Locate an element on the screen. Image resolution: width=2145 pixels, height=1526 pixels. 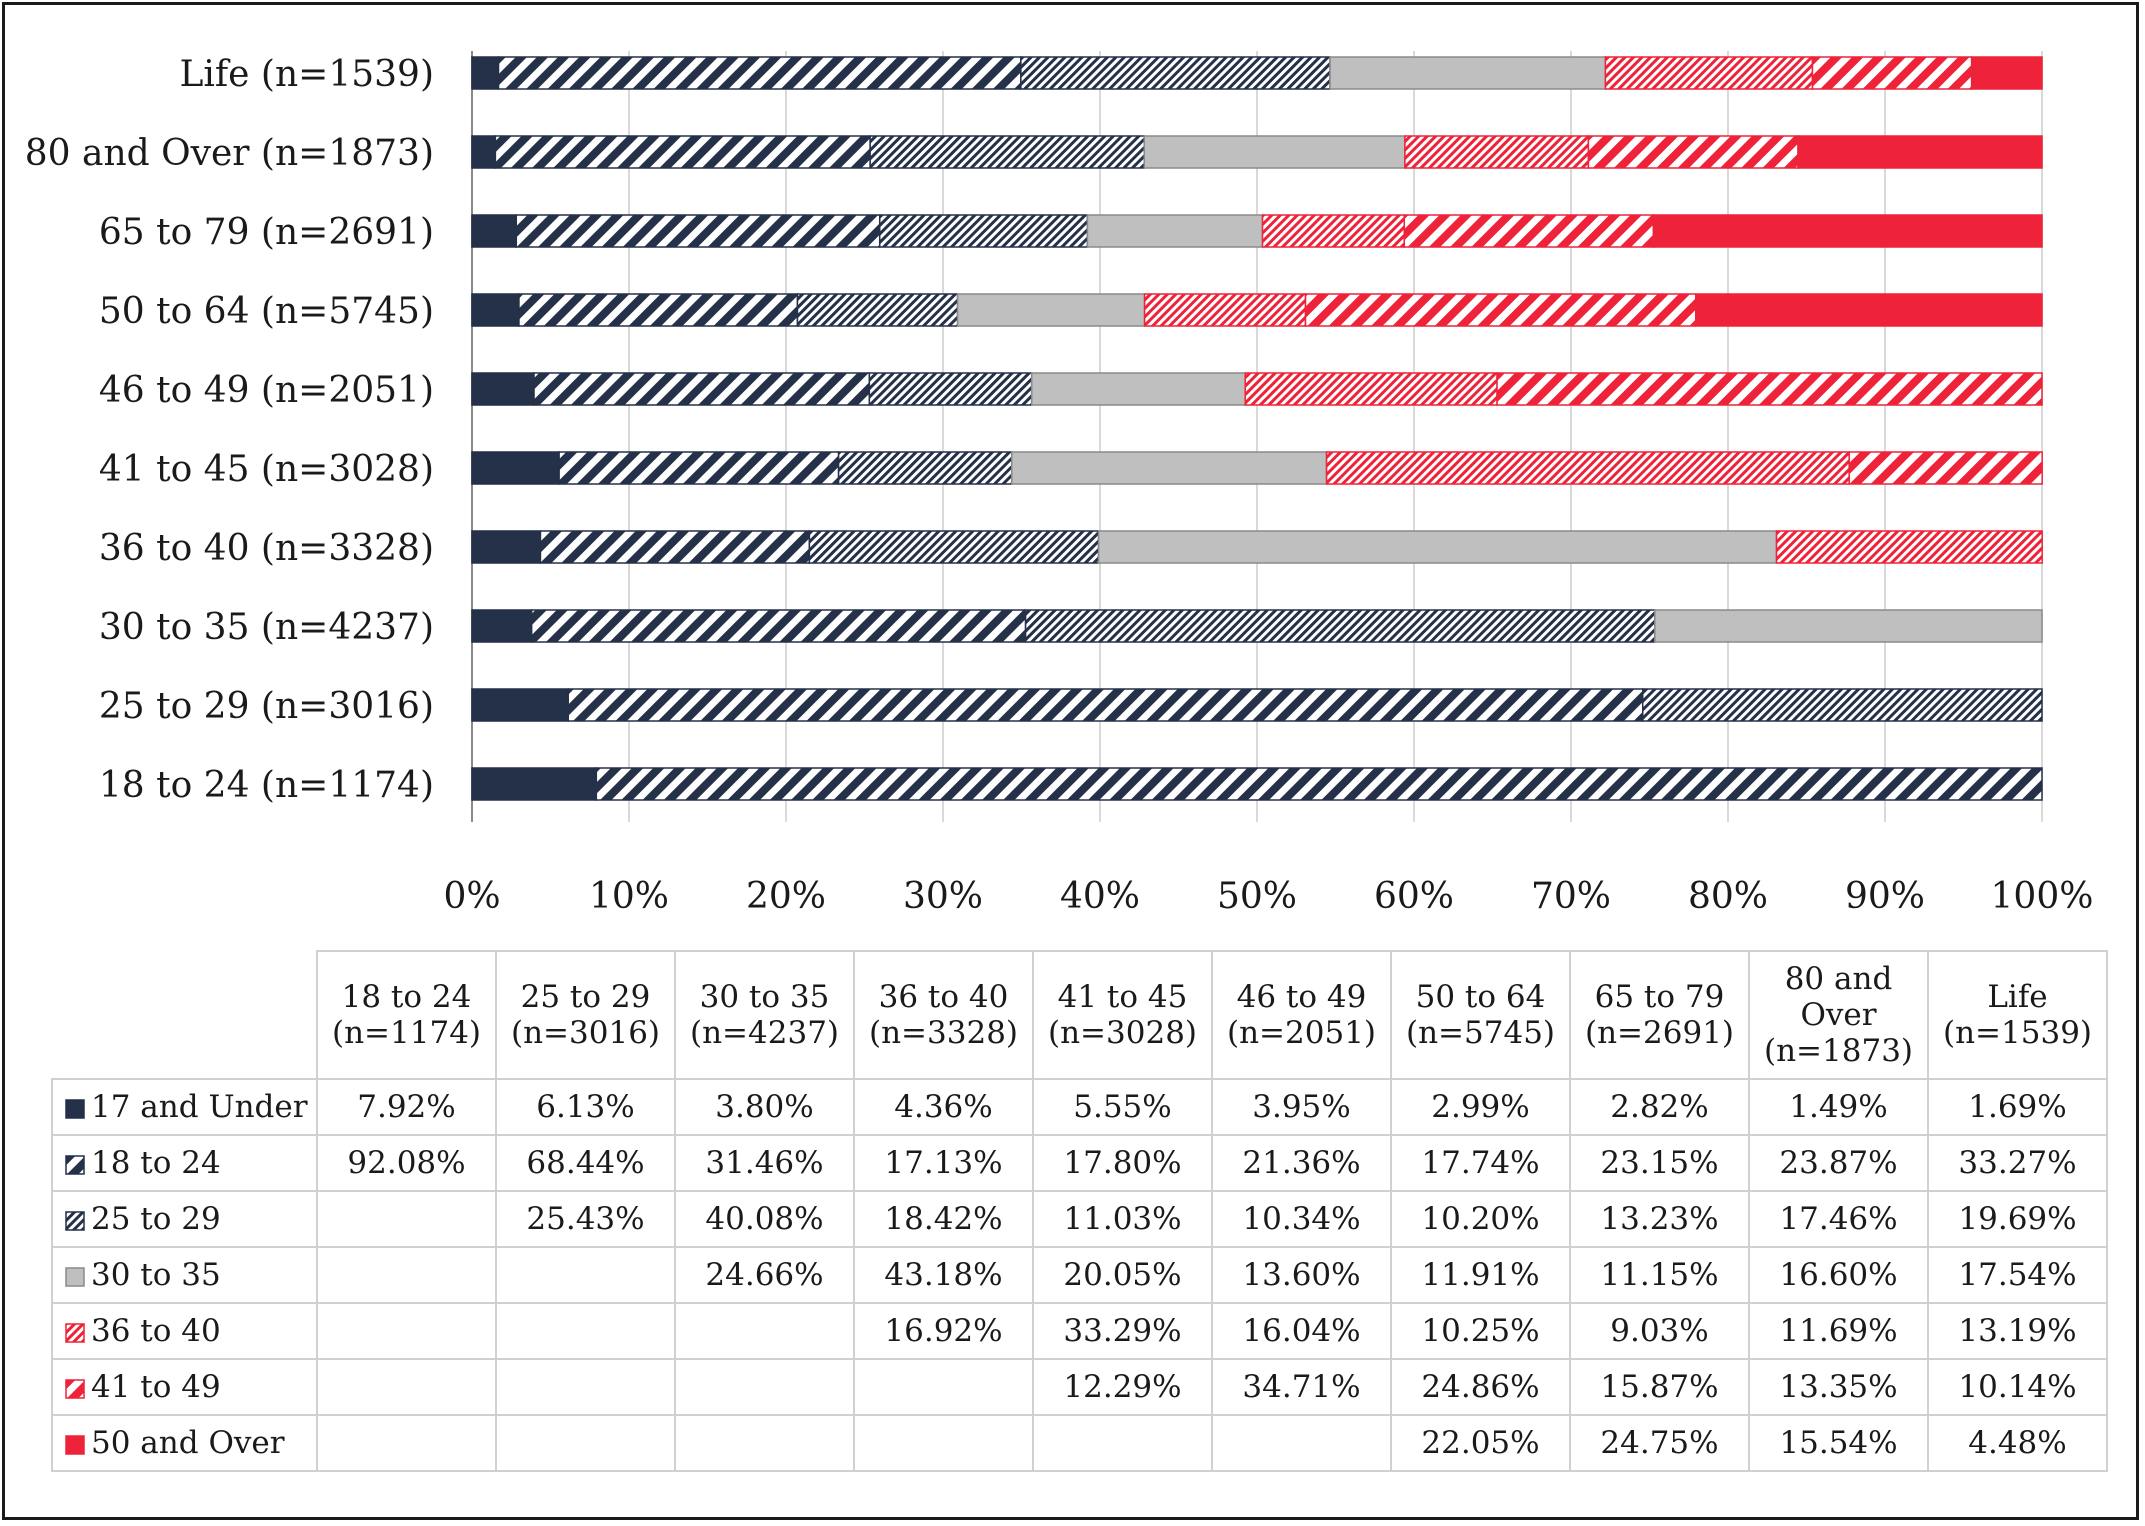
table-column-header: Life (n=1539) is located at coordinates (2017, 1015).